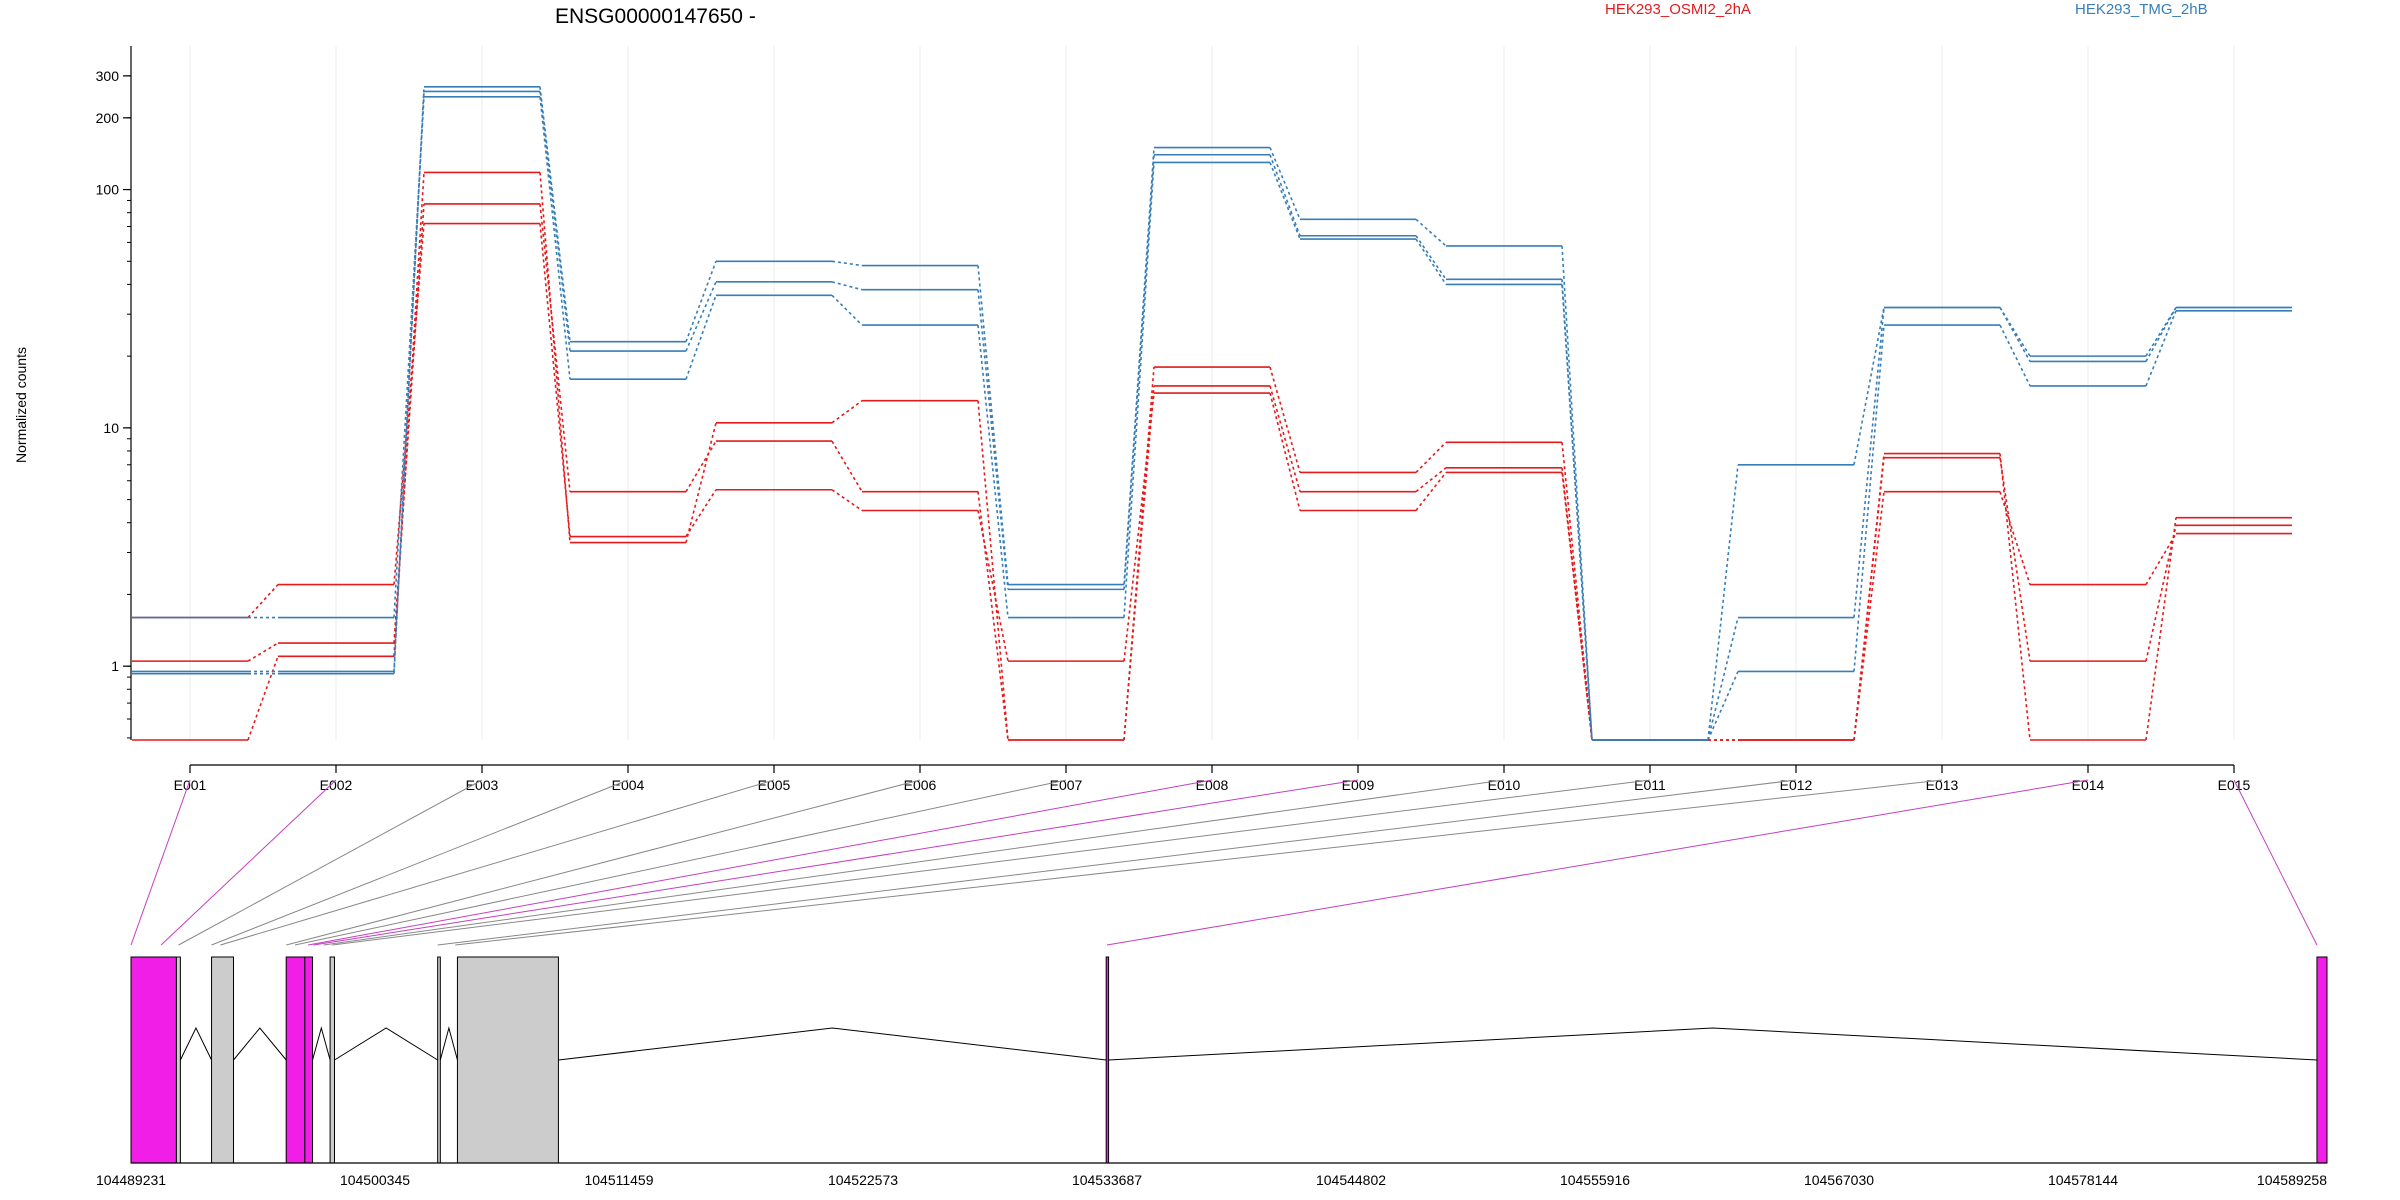 The height and width of the screenshot is (1200, 2400). Describe the element at coordinates (332, 1060) in the screenshot. I see `exon-box-e006` at that location.